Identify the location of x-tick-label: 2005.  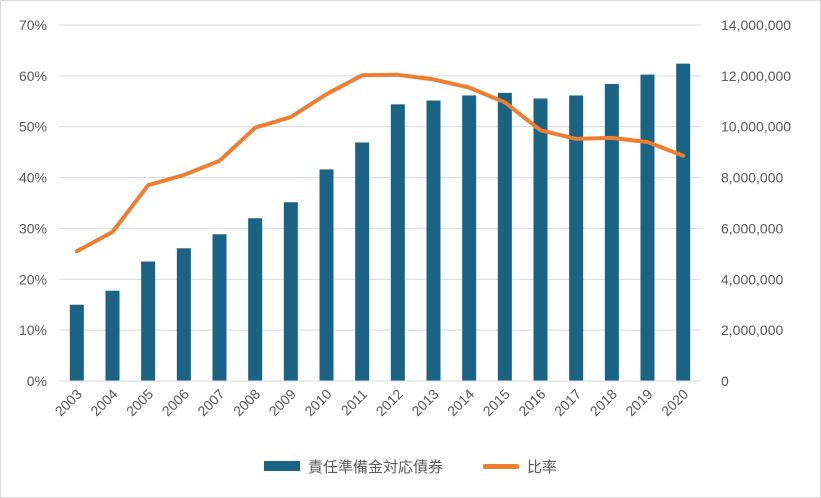
(139, 402).